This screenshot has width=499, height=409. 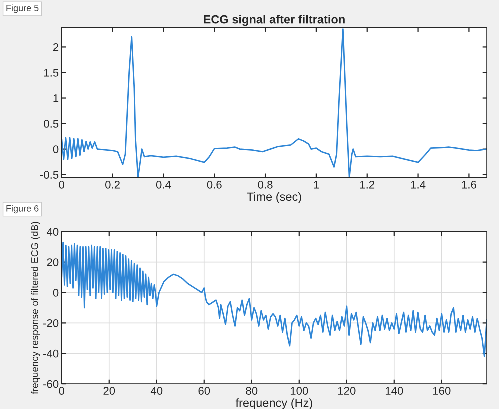 I want to click on y-tick-label: 1, so click(x=56, y=98).